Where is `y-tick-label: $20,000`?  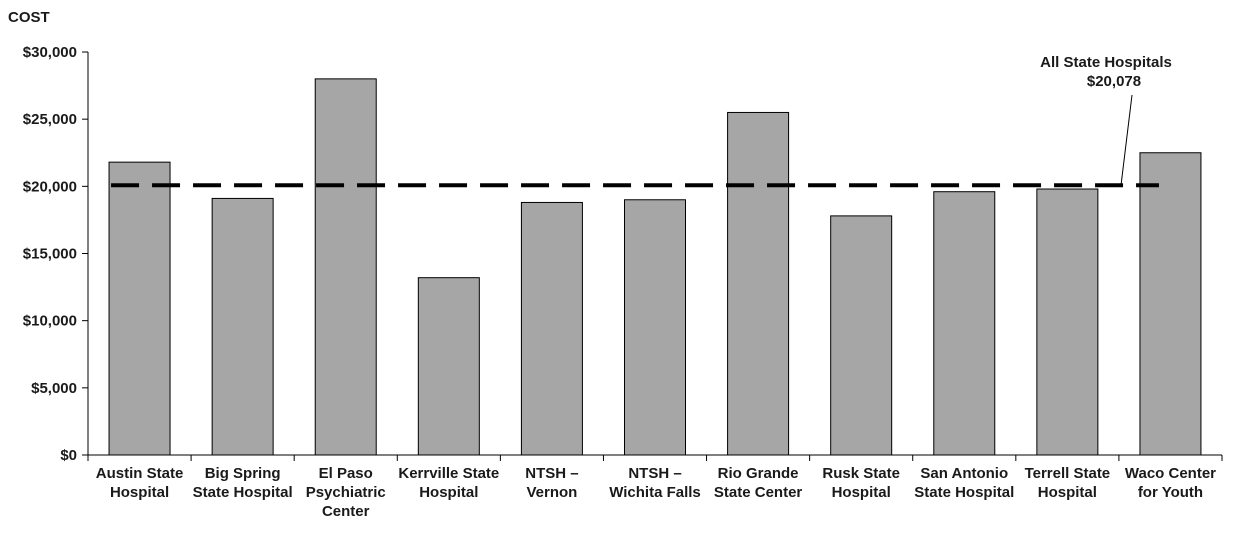 y-tick-label: $20,000 is located at coordinates (50, 186).